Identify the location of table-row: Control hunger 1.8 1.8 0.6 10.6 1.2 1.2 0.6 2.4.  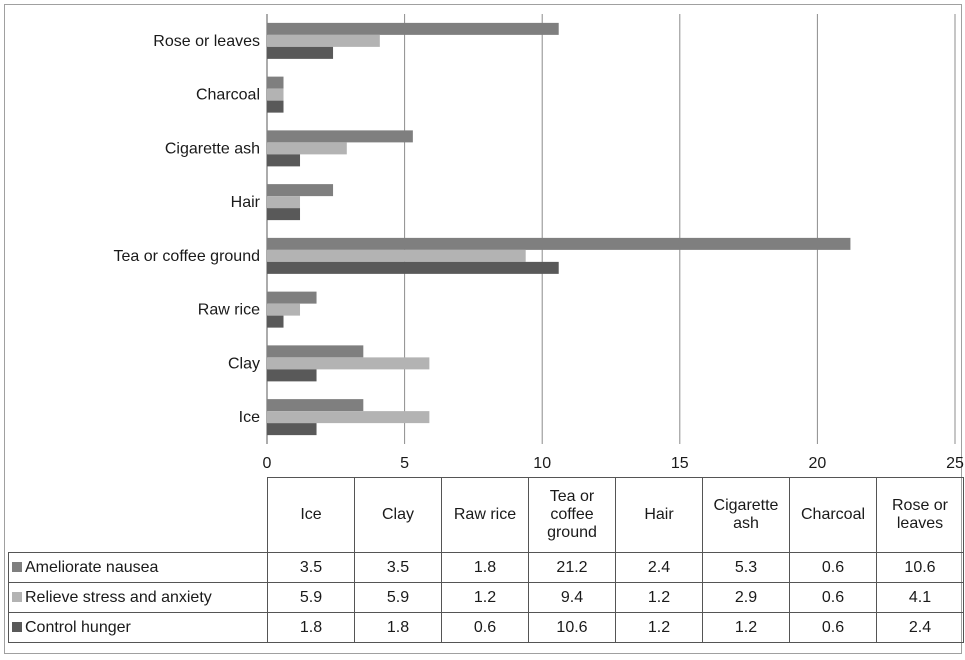
(486, 627).